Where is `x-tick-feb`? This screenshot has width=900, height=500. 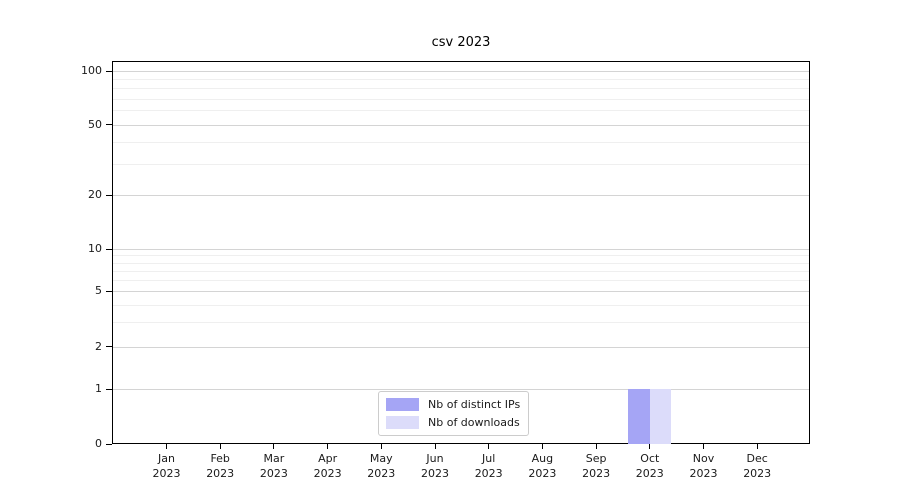 x-tick-feb is located at coordinates (220, 446).